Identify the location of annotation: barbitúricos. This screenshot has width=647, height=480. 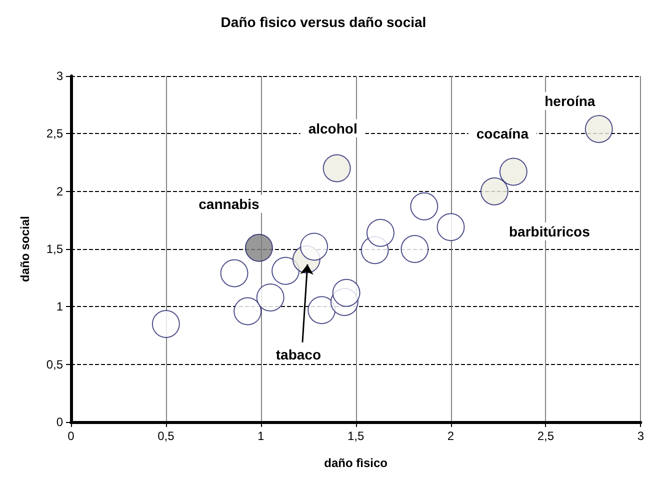
(549, 231).